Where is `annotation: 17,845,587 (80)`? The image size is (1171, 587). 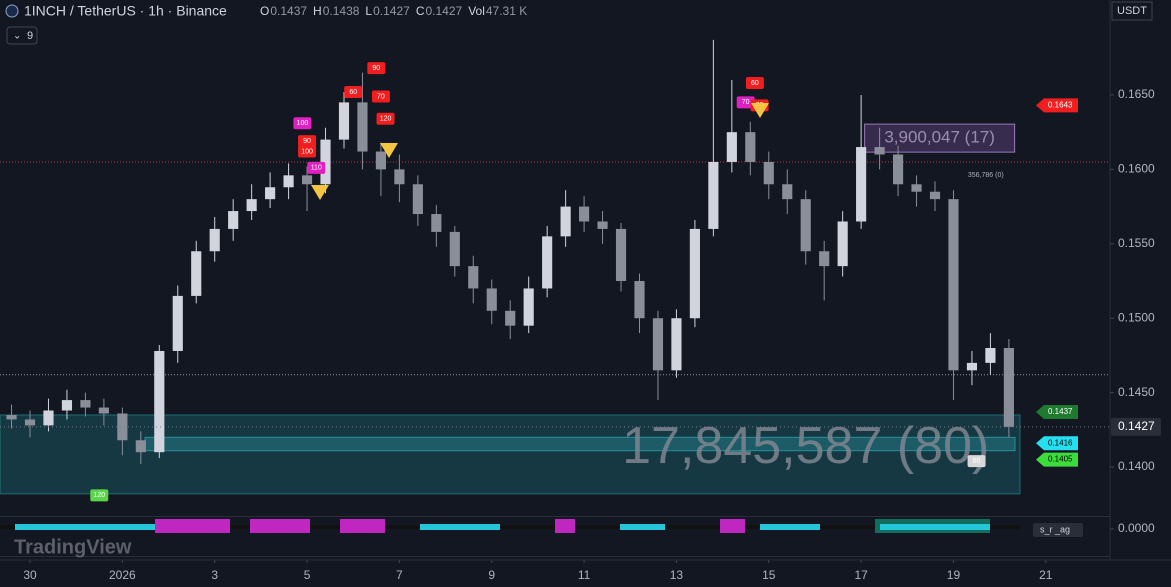 annotation: 17,845,587 (80) is located at coordinates (805, 446).